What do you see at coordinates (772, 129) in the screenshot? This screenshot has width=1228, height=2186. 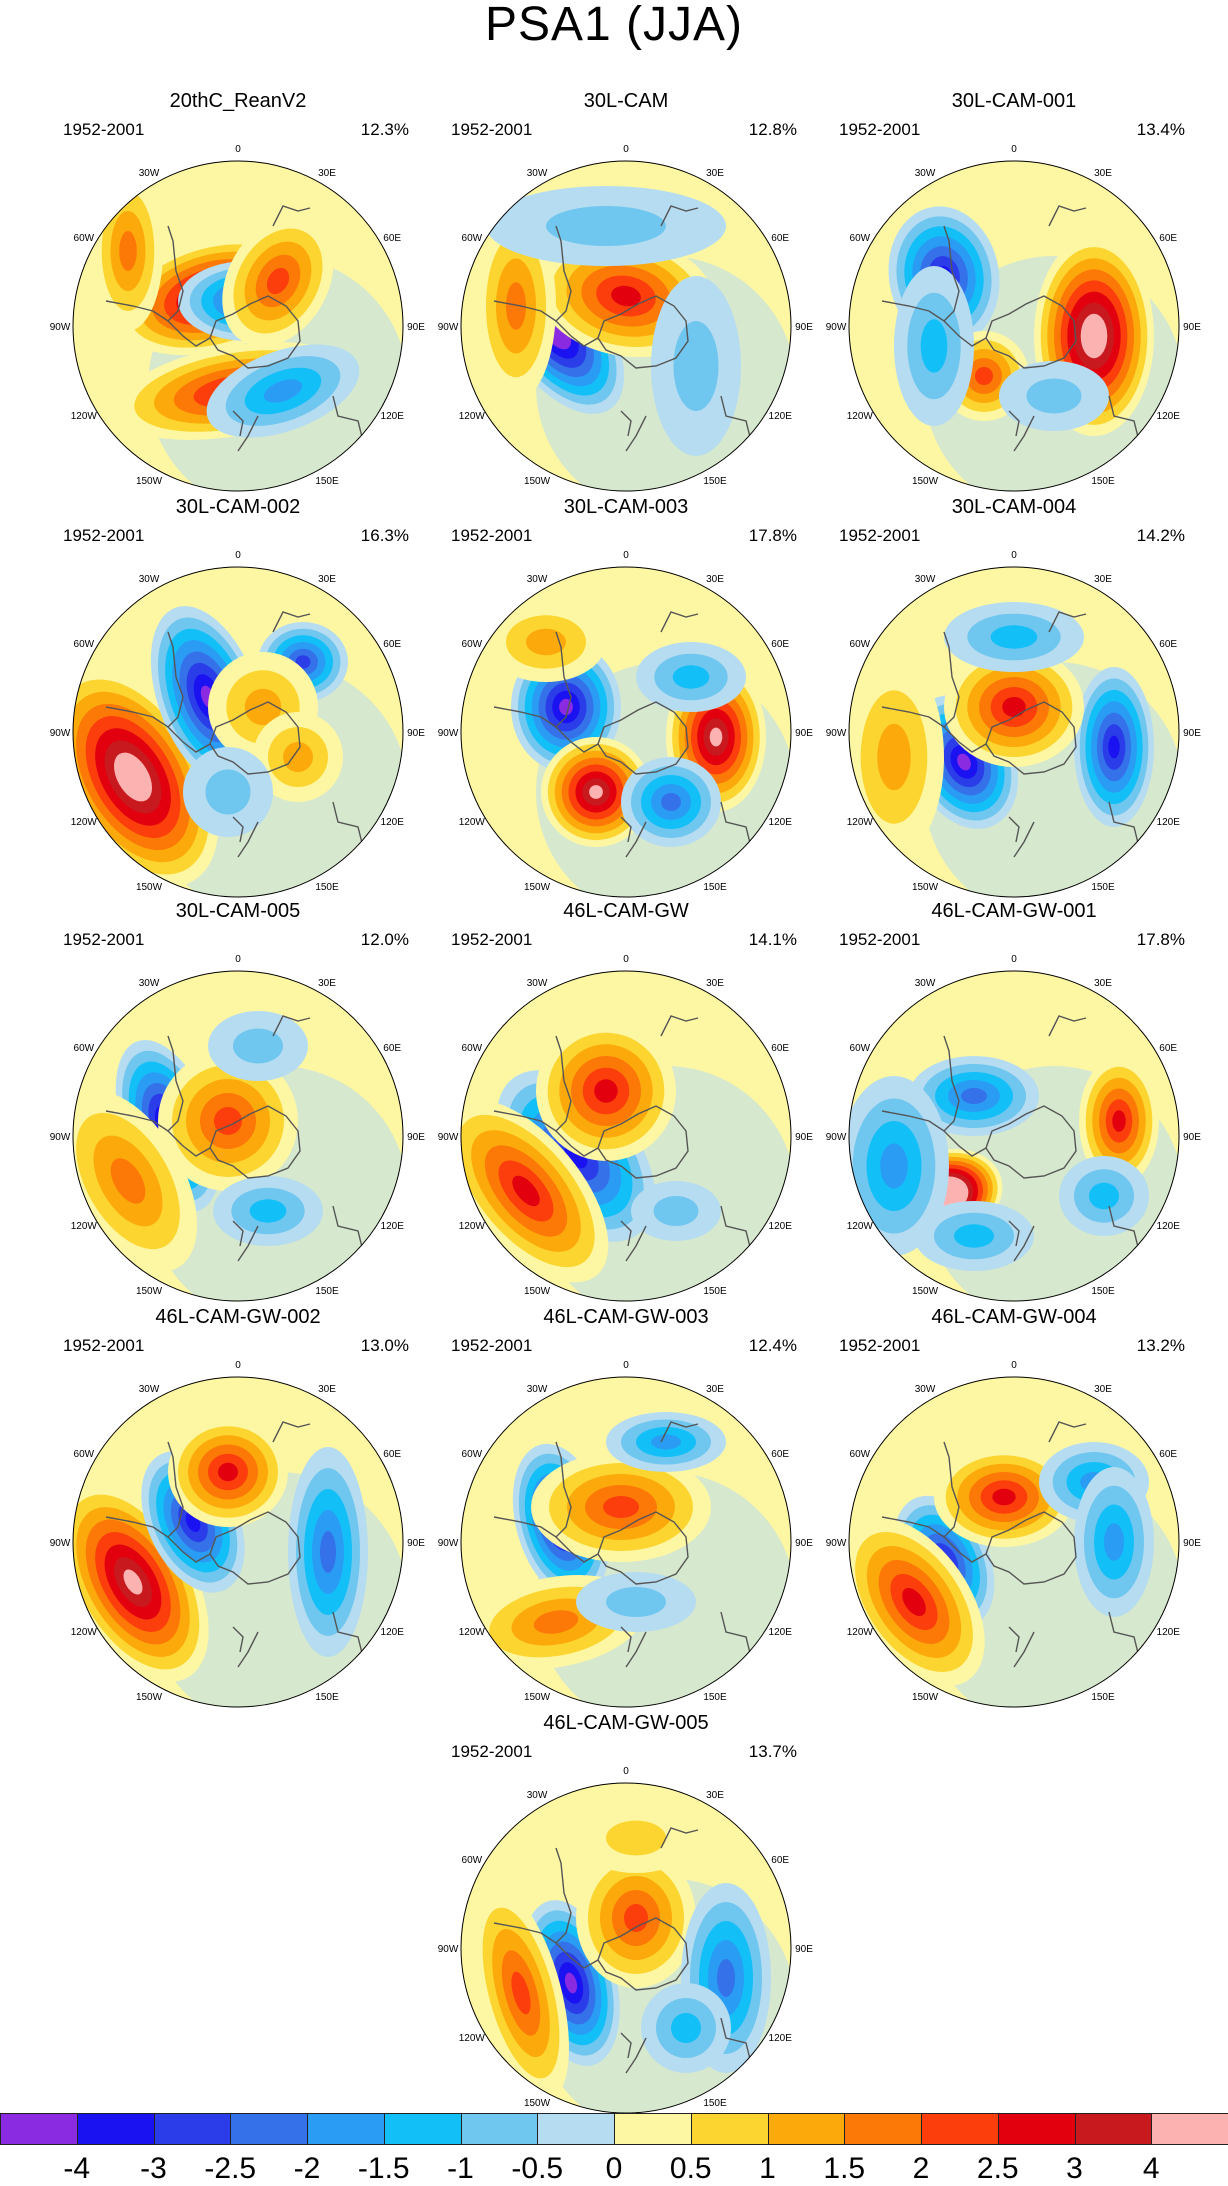 I see `panel-variance-percent: 12.8%` at bounding box center [772, 129].